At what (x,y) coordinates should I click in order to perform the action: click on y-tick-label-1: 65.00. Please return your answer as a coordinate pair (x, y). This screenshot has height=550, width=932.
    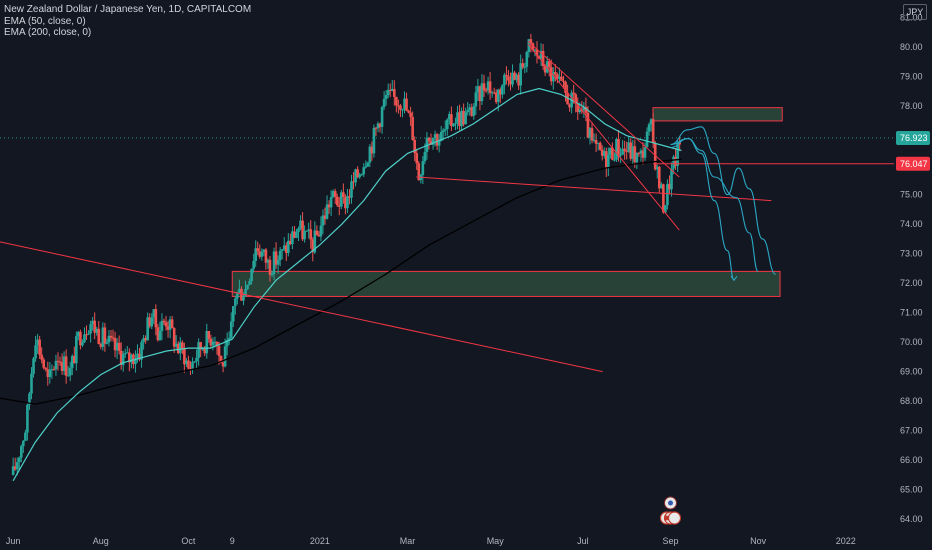
    Looking at the image, I should click on (911, 490).